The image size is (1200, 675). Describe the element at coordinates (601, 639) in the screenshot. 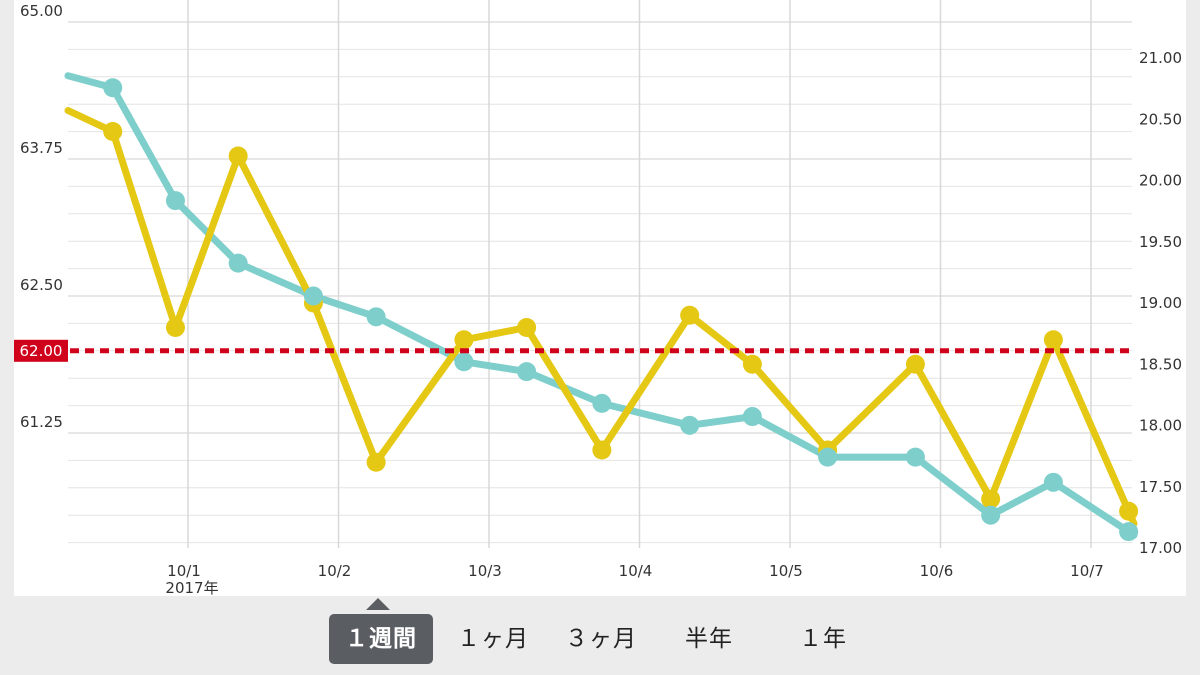

I see `tab-3-months: ３ヶ月` at that location.